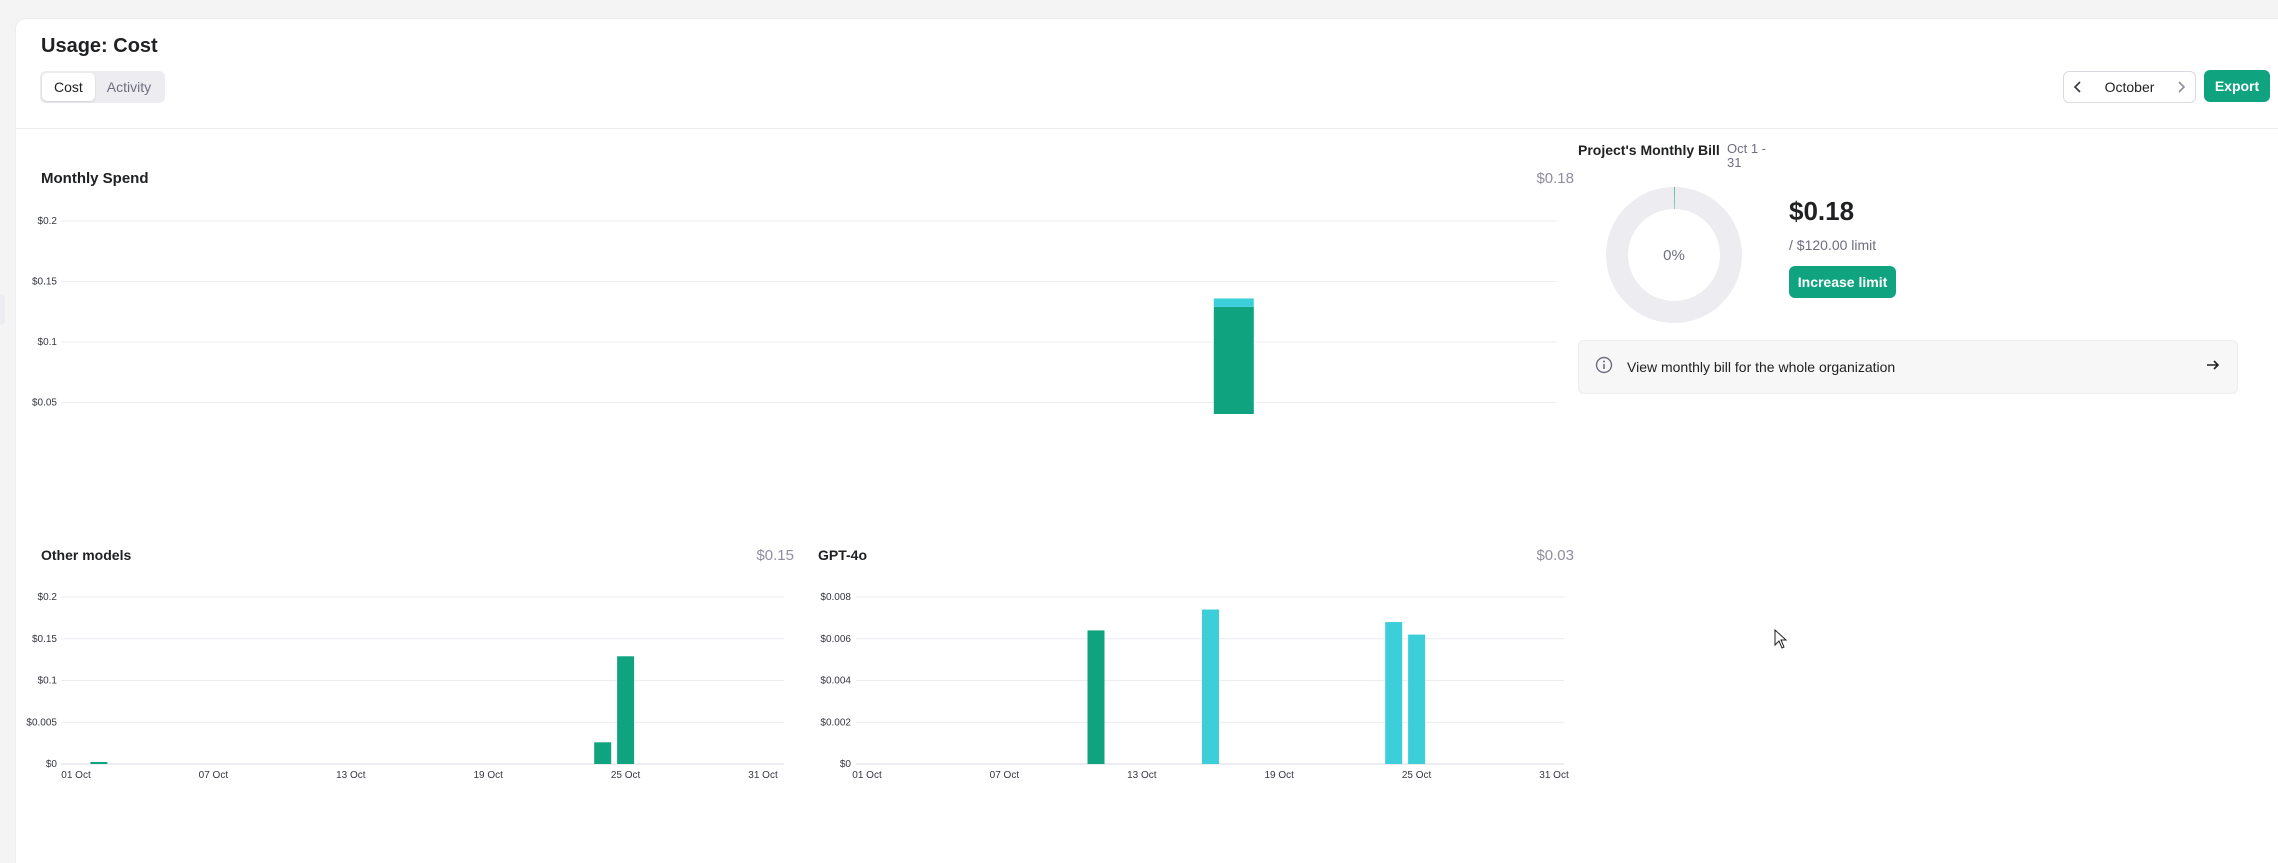  What do you see at coordinates (2, 310) in the screenshot?
I see `sidebar-edge-tab` at bounding box center [2, 310].